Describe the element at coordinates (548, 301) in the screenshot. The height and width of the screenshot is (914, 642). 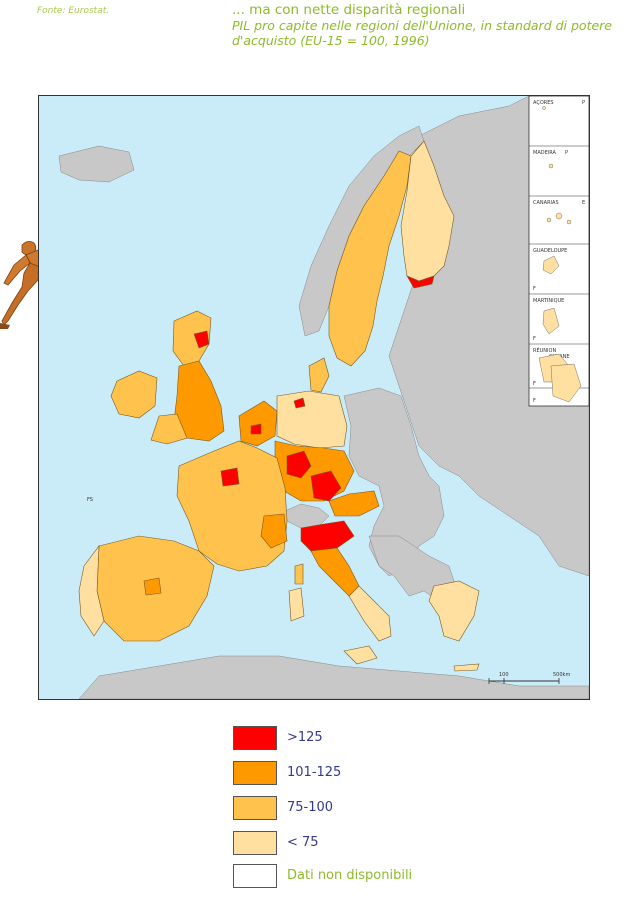
I see `inset-martinique-label: MARTINIQUE` at that location.